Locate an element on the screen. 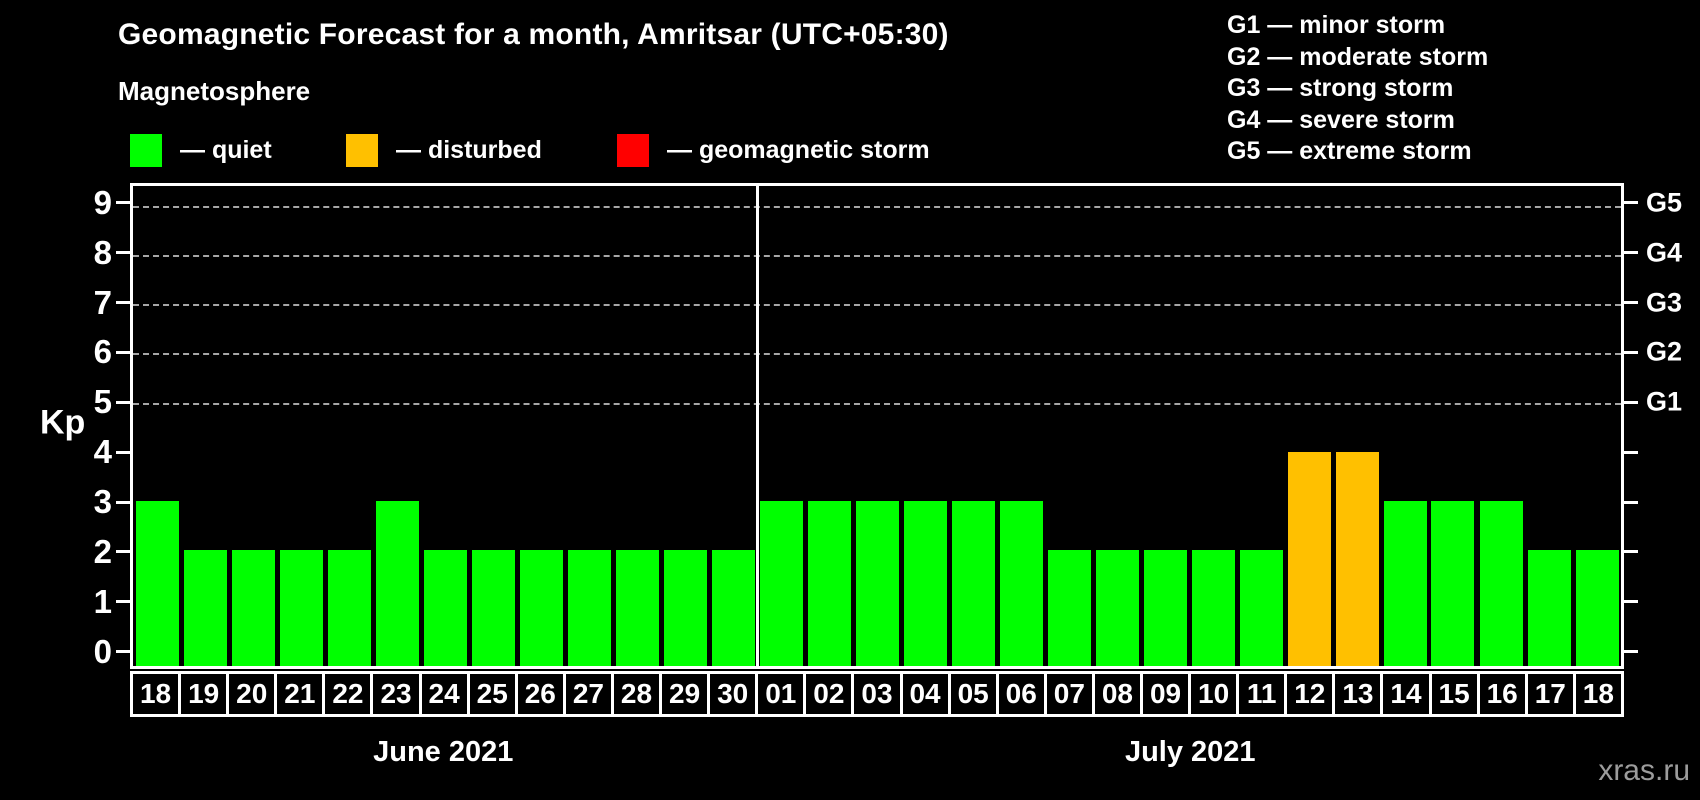  legend-item-disturbed: — disturbed is located at coordinates (444, 150).